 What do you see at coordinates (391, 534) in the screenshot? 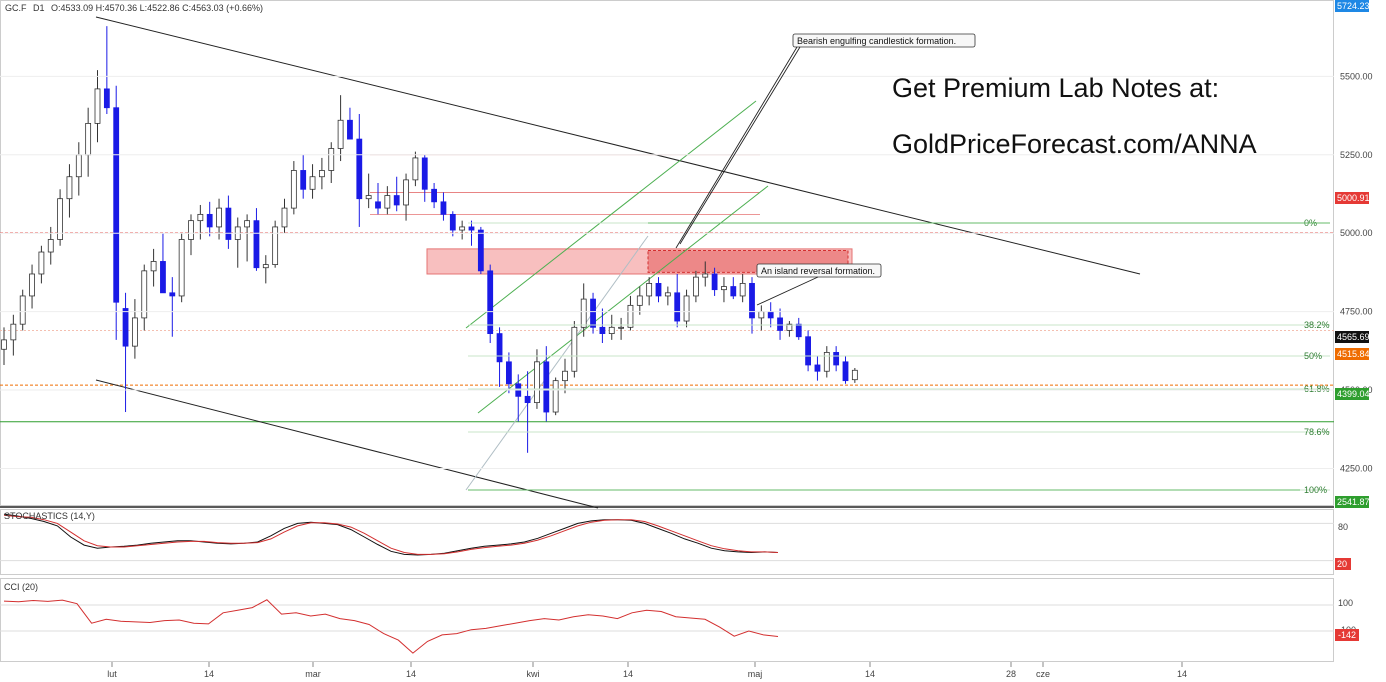
I see `stoch-d-line` at bounding box center [391, 534].